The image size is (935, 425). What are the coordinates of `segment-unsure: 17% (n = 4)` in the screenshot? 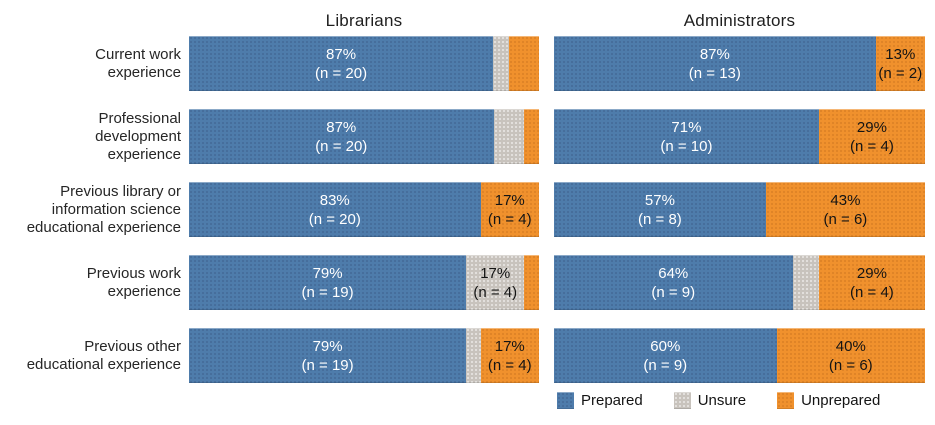 It's located at (495, 282).